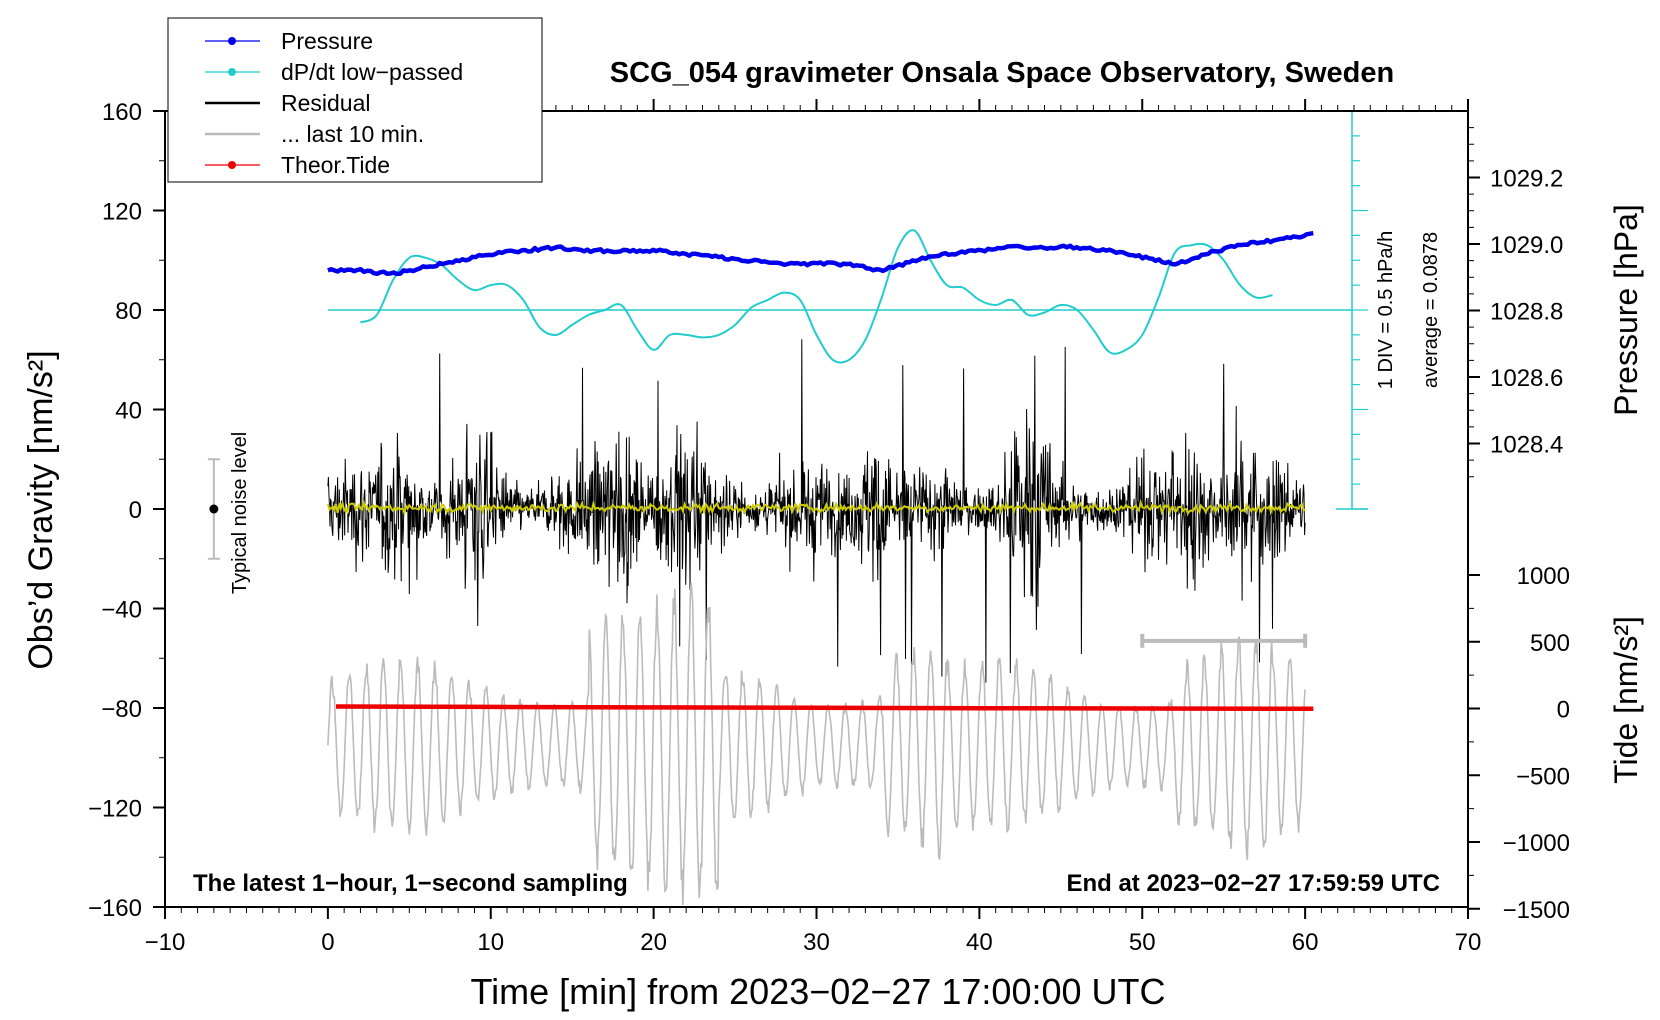 The image size is (1660, 1020). What do you see at coordinates (817, 991) in the screenshot?
I see `x-axis-label: Time [min] from 2023−02−27 17:00:00 UTC` at bounding box center [817, 991].